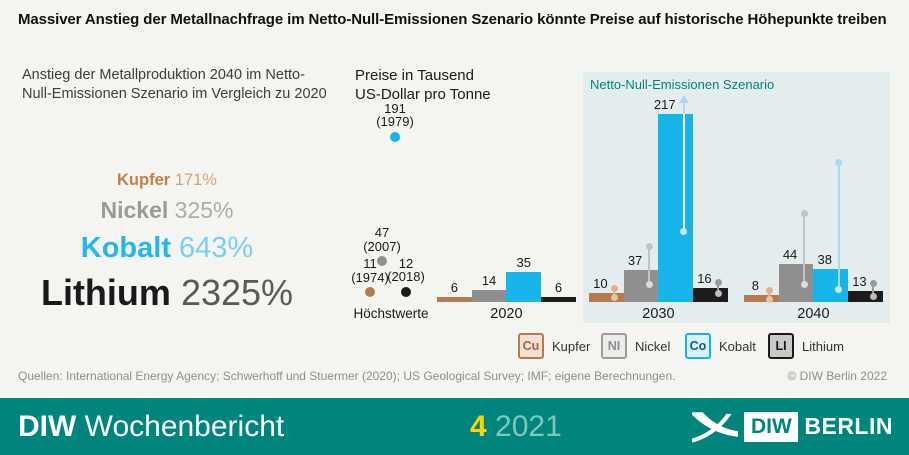 The width and height of the screenshot is (909, 455). Describe the element at coordinates (558, 287) in the screenshot. I see `bar-value-2020-lithium: 6` at that location.